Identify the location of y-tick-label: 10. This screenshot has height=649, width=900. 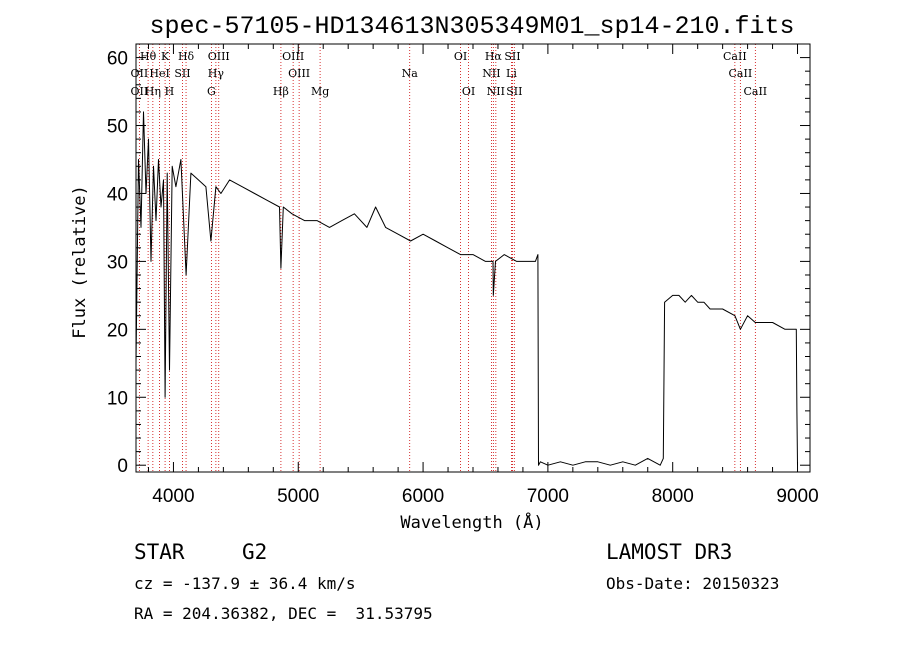
(117, 398).